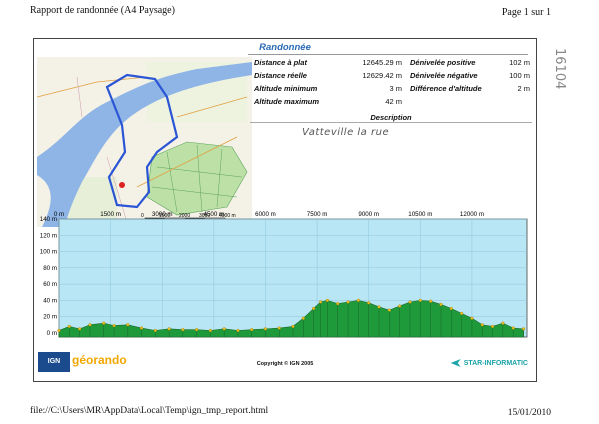 This screenshot has height=424, width=599. What do you see at coordinates (346, 132) in the screenshot?
I see `description-text: Vatteville la rue` at bounding box center [346, 132].